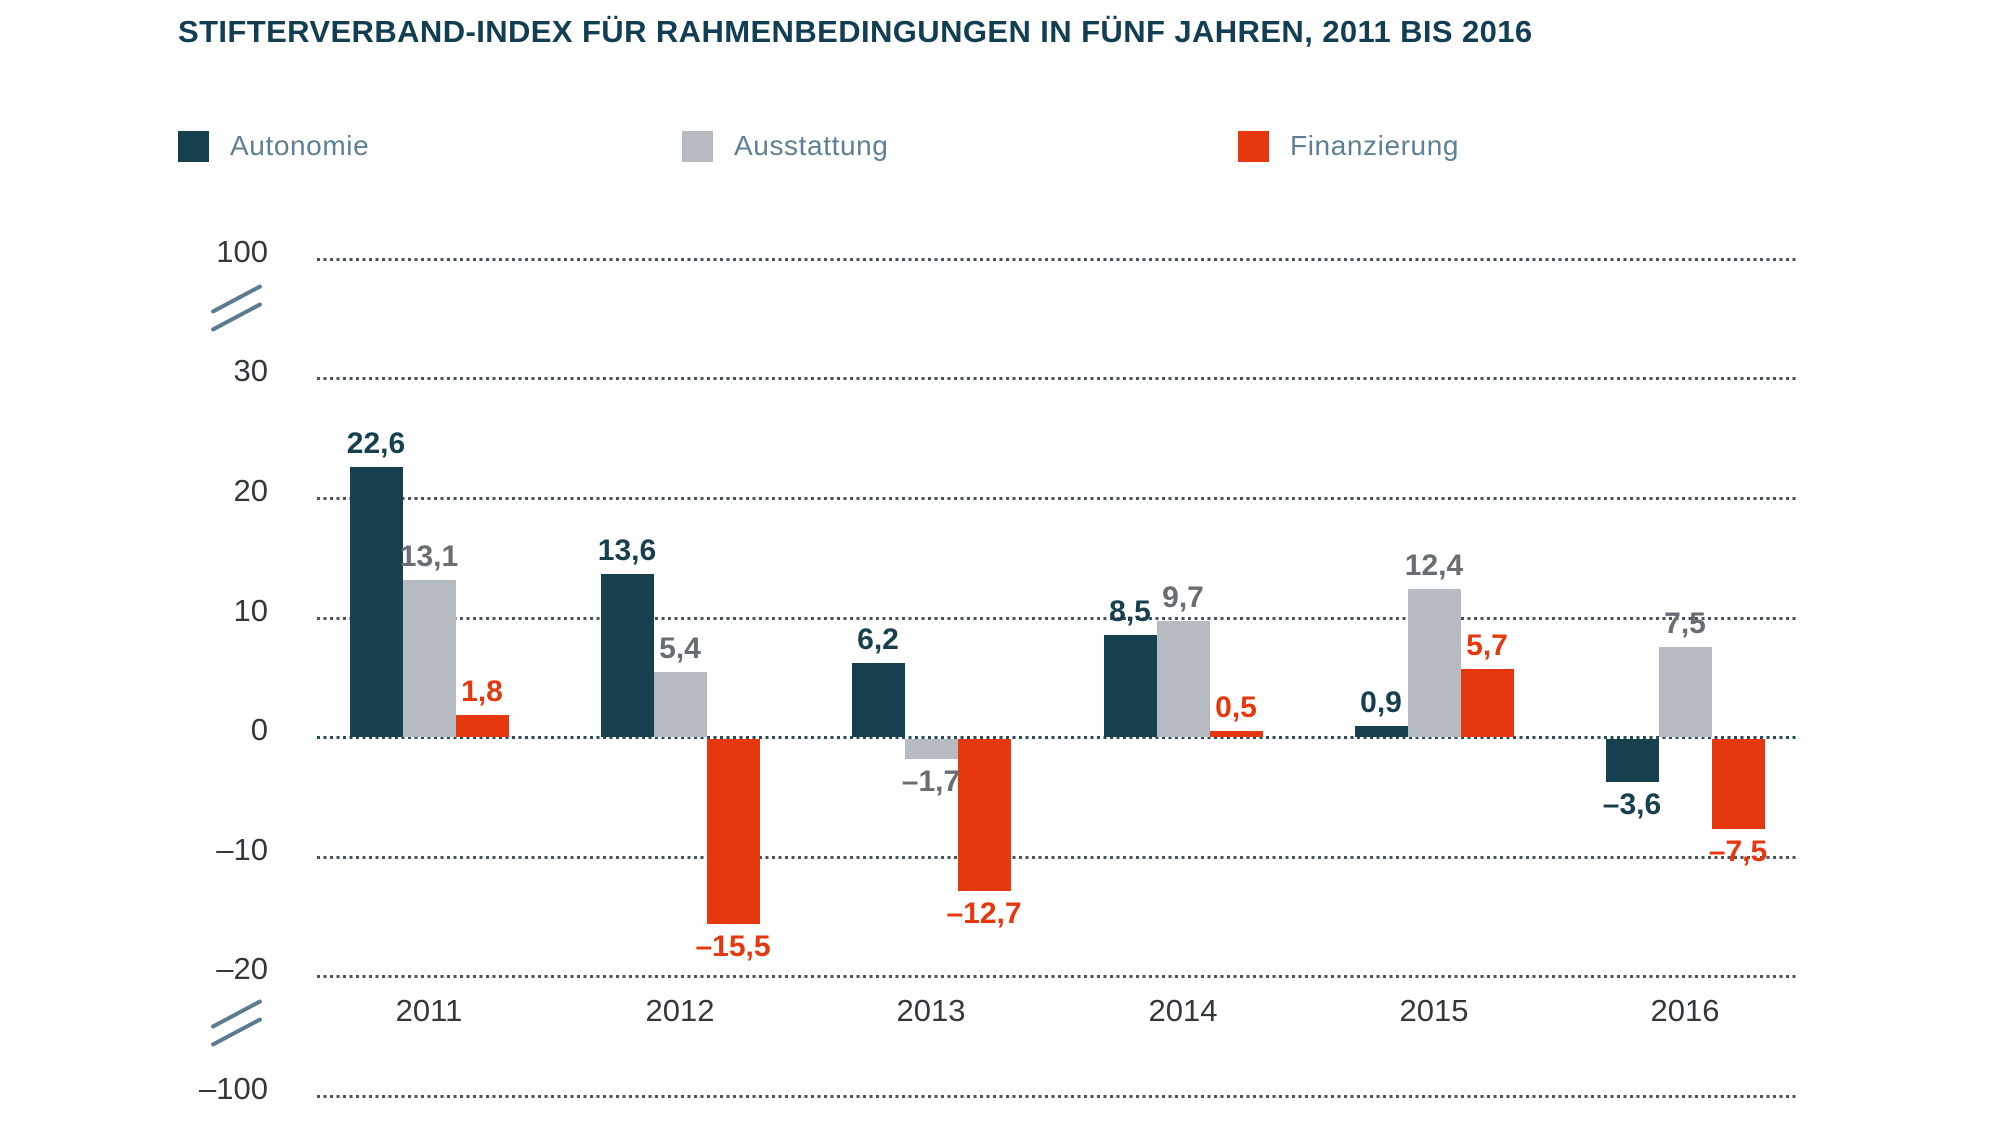 This screenshot has width=2000, height=1126. What do you see at coordinates (811, 145) in the screenshot?
I see `legend-label-ausstattung: Ausstattung` at bounding box center [811, 145].